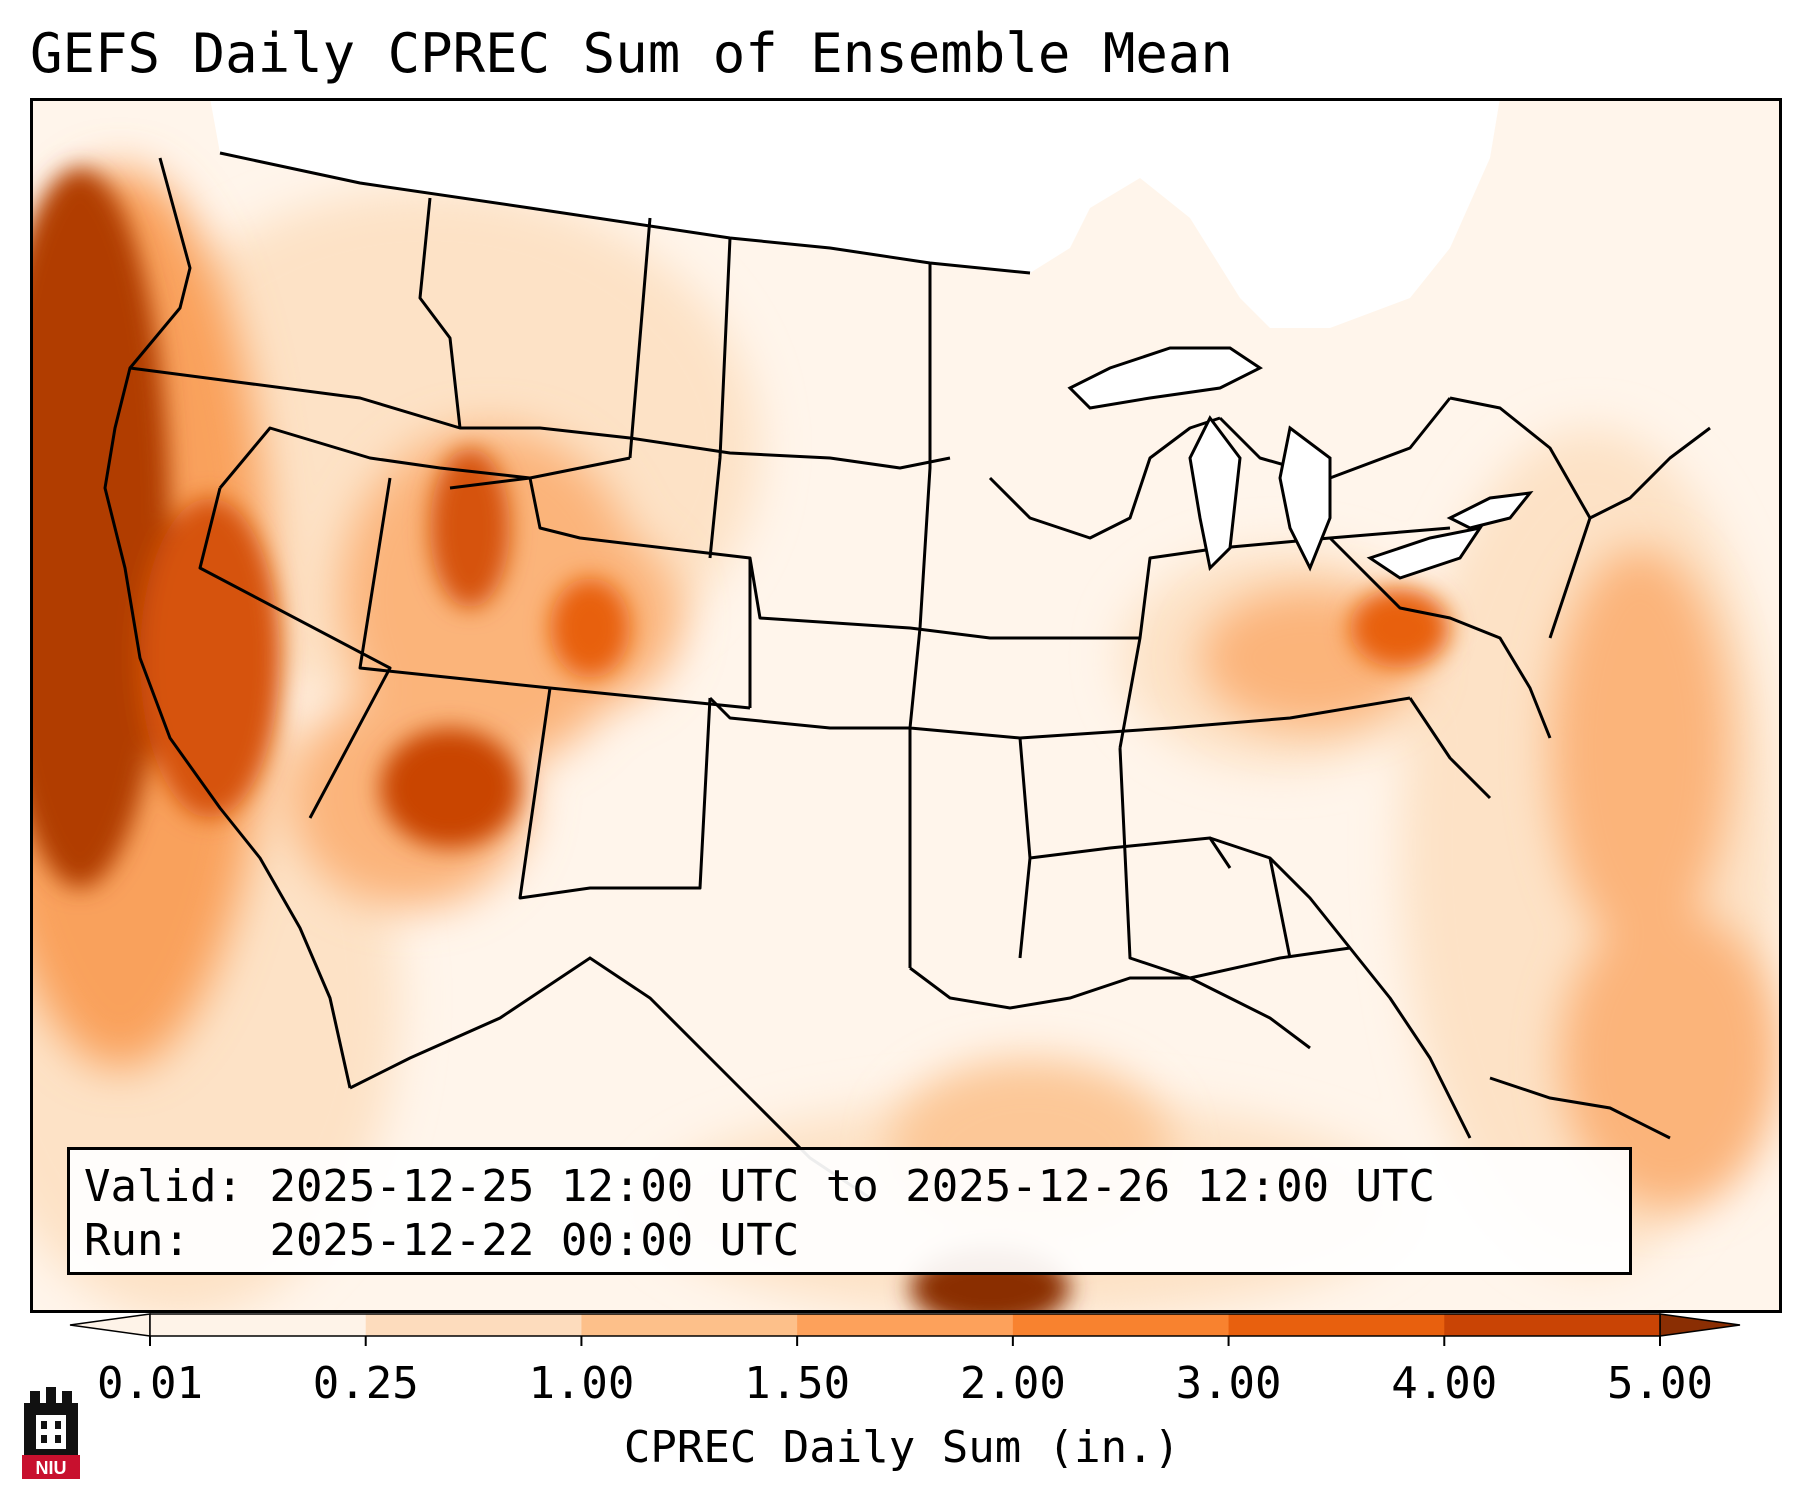 This screenshot has width=1803, height=1500. Describe the element at coordinates (1300, 463) in the screenshot. I see `great-lakes` at that location.